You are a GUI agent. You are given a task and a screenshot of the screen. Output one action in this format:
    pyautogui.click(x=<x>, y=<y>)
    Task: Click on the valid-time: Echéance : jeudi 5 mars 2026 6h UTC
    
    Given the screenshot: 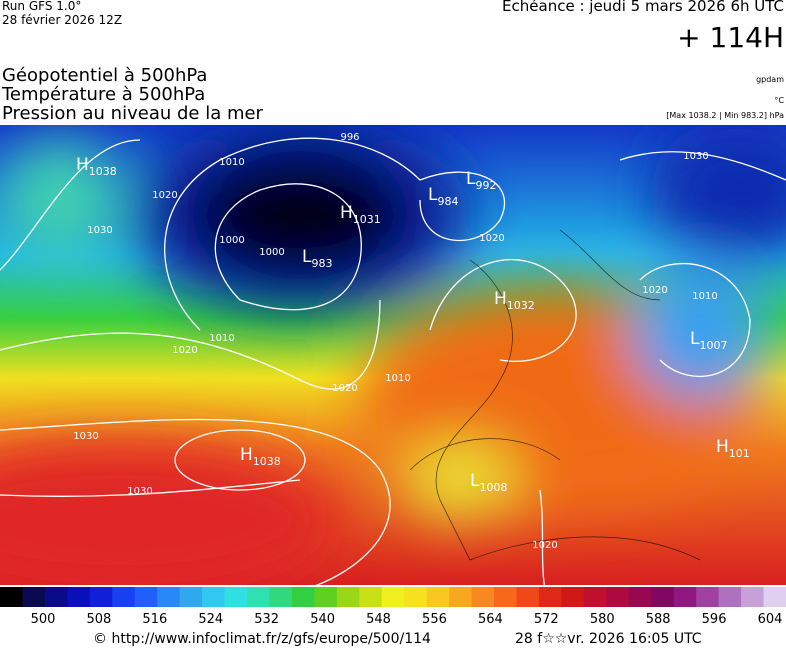 What is the action you would take?
    pyautogui.click(x=643, y=7)
    